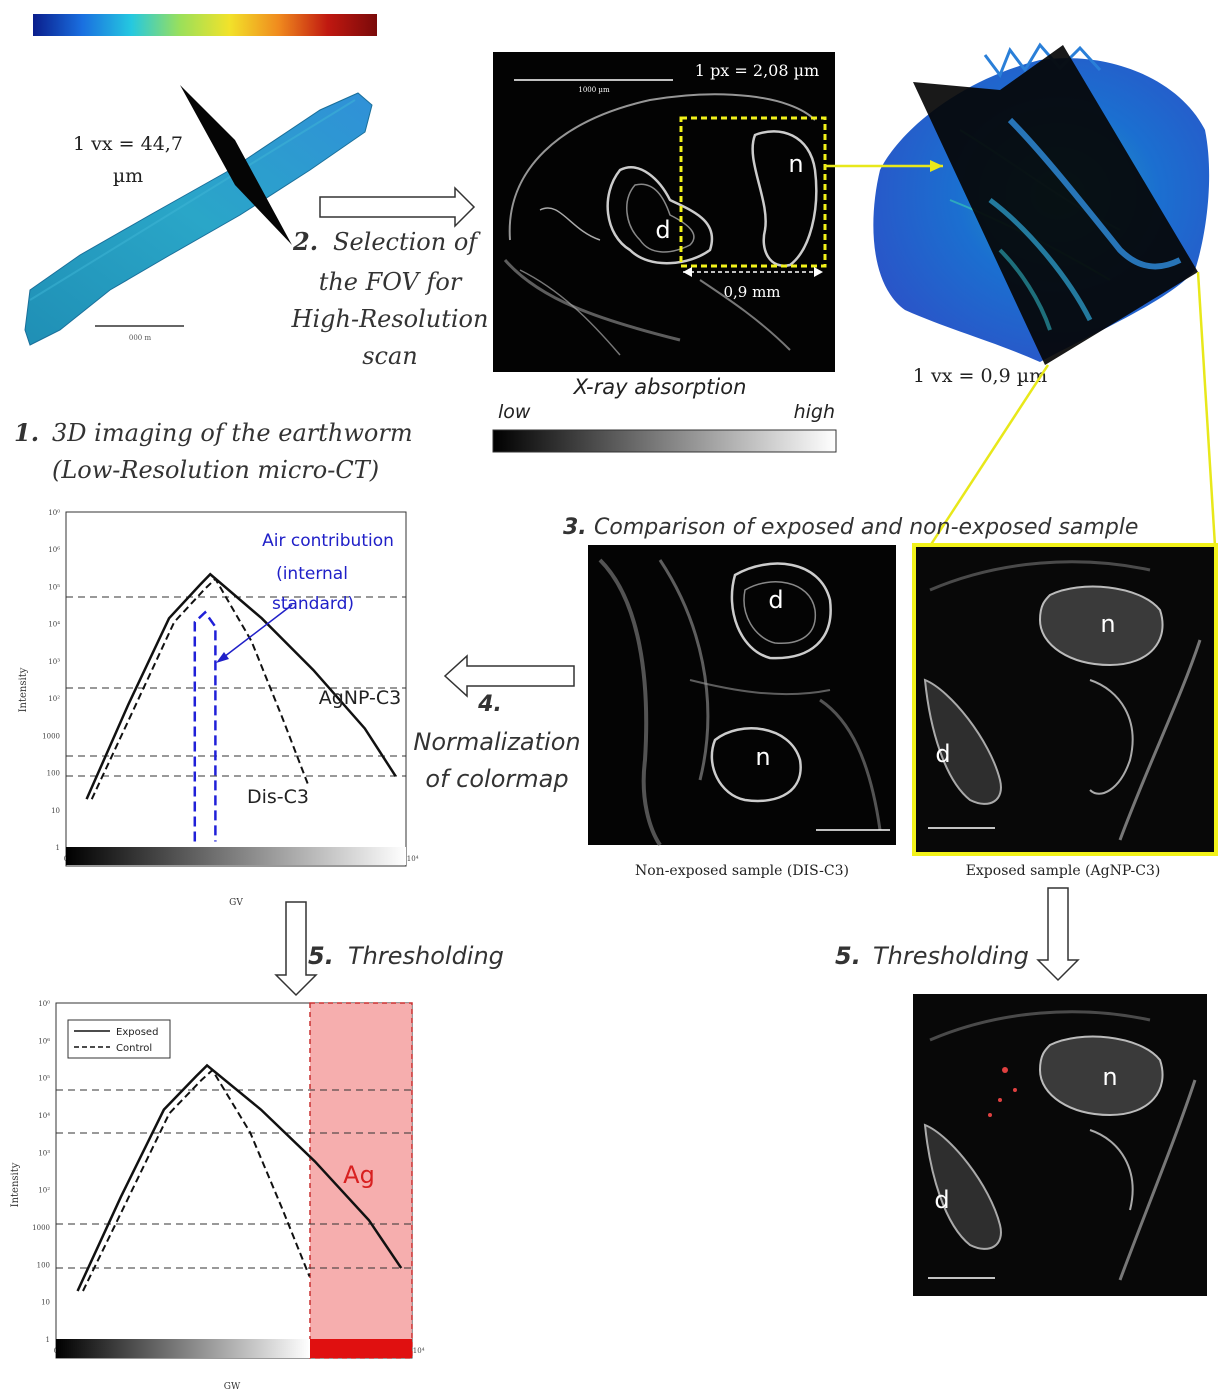  I want to click on step2-line1: Selection of, so click(407, 242).